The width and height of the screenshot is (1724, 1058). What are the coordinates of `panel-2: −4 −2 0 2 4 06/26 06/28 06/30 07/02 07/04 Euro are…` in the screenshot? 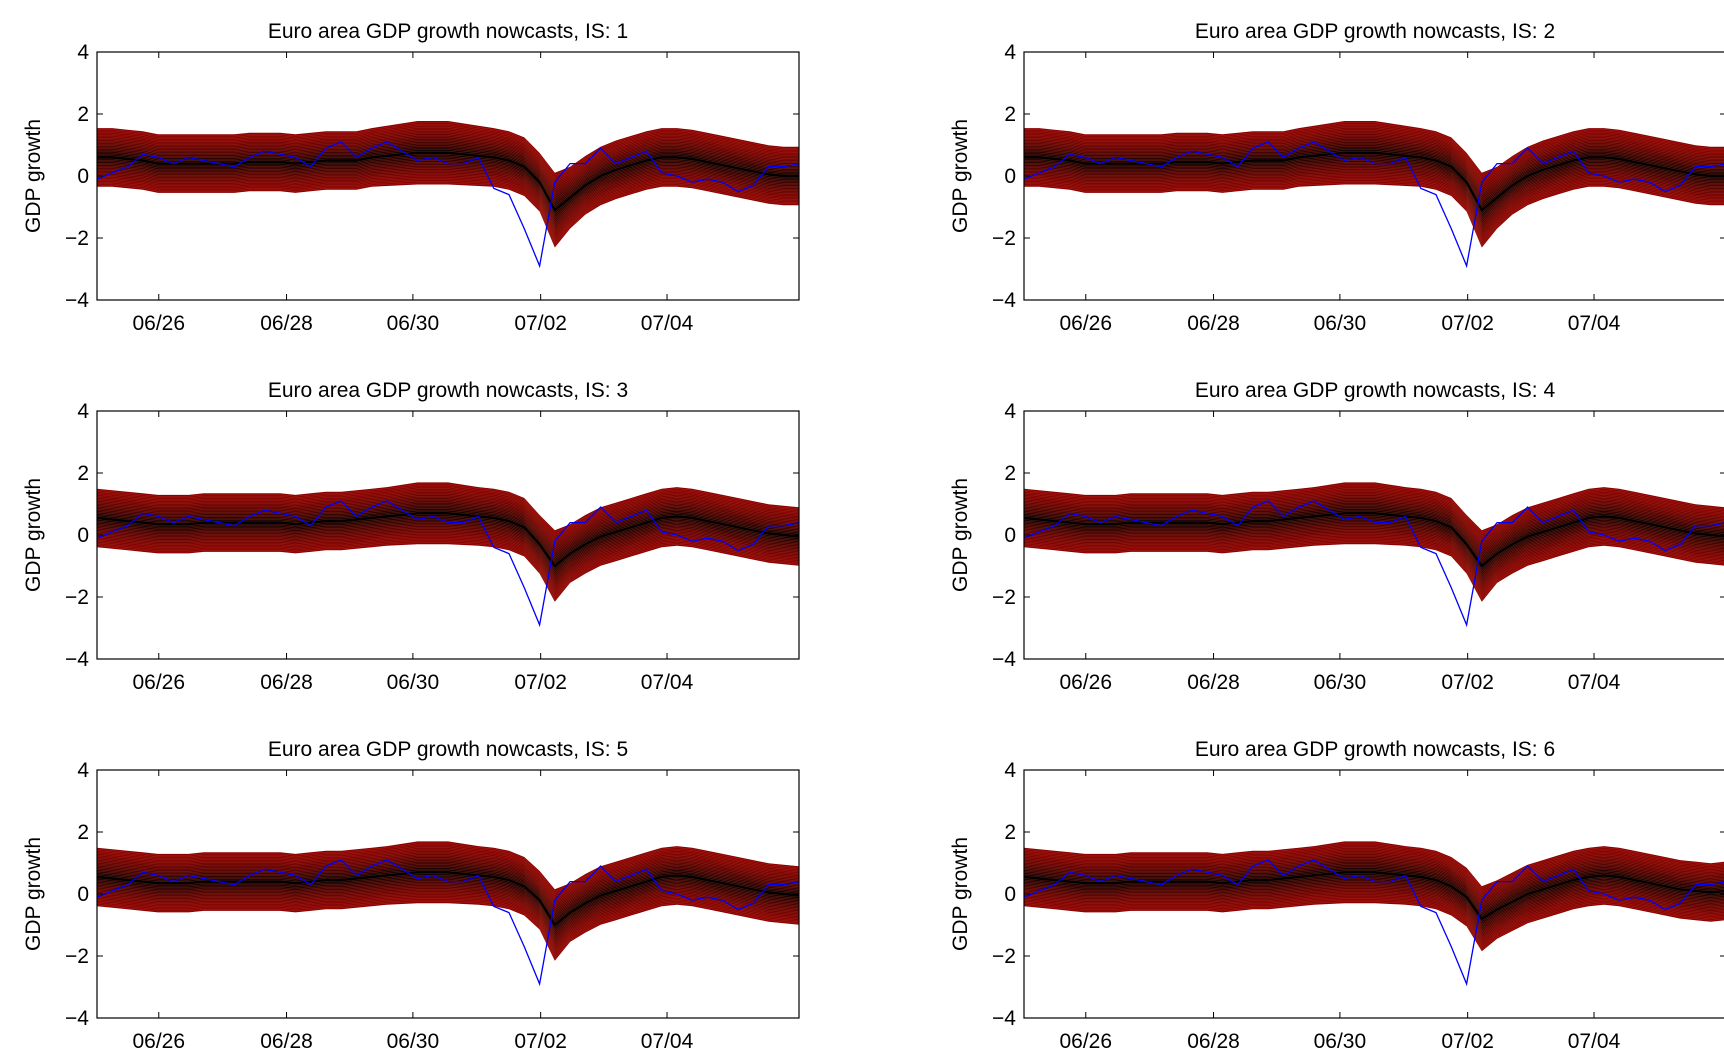 It's located at (1336, 177).